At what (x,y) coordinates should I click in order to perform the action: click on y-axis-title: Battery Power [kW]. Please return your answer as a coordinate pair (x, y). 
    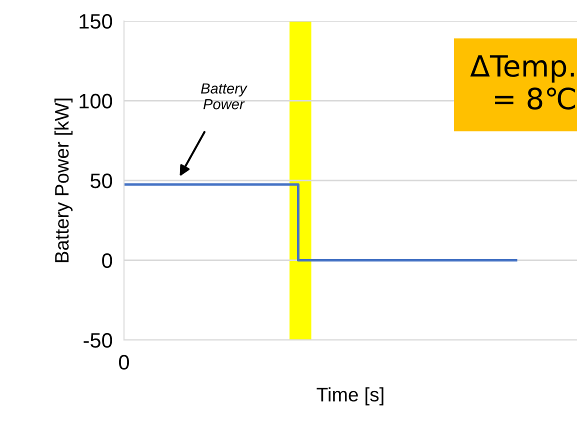
    Looking at the image, I should click on (63, 180).